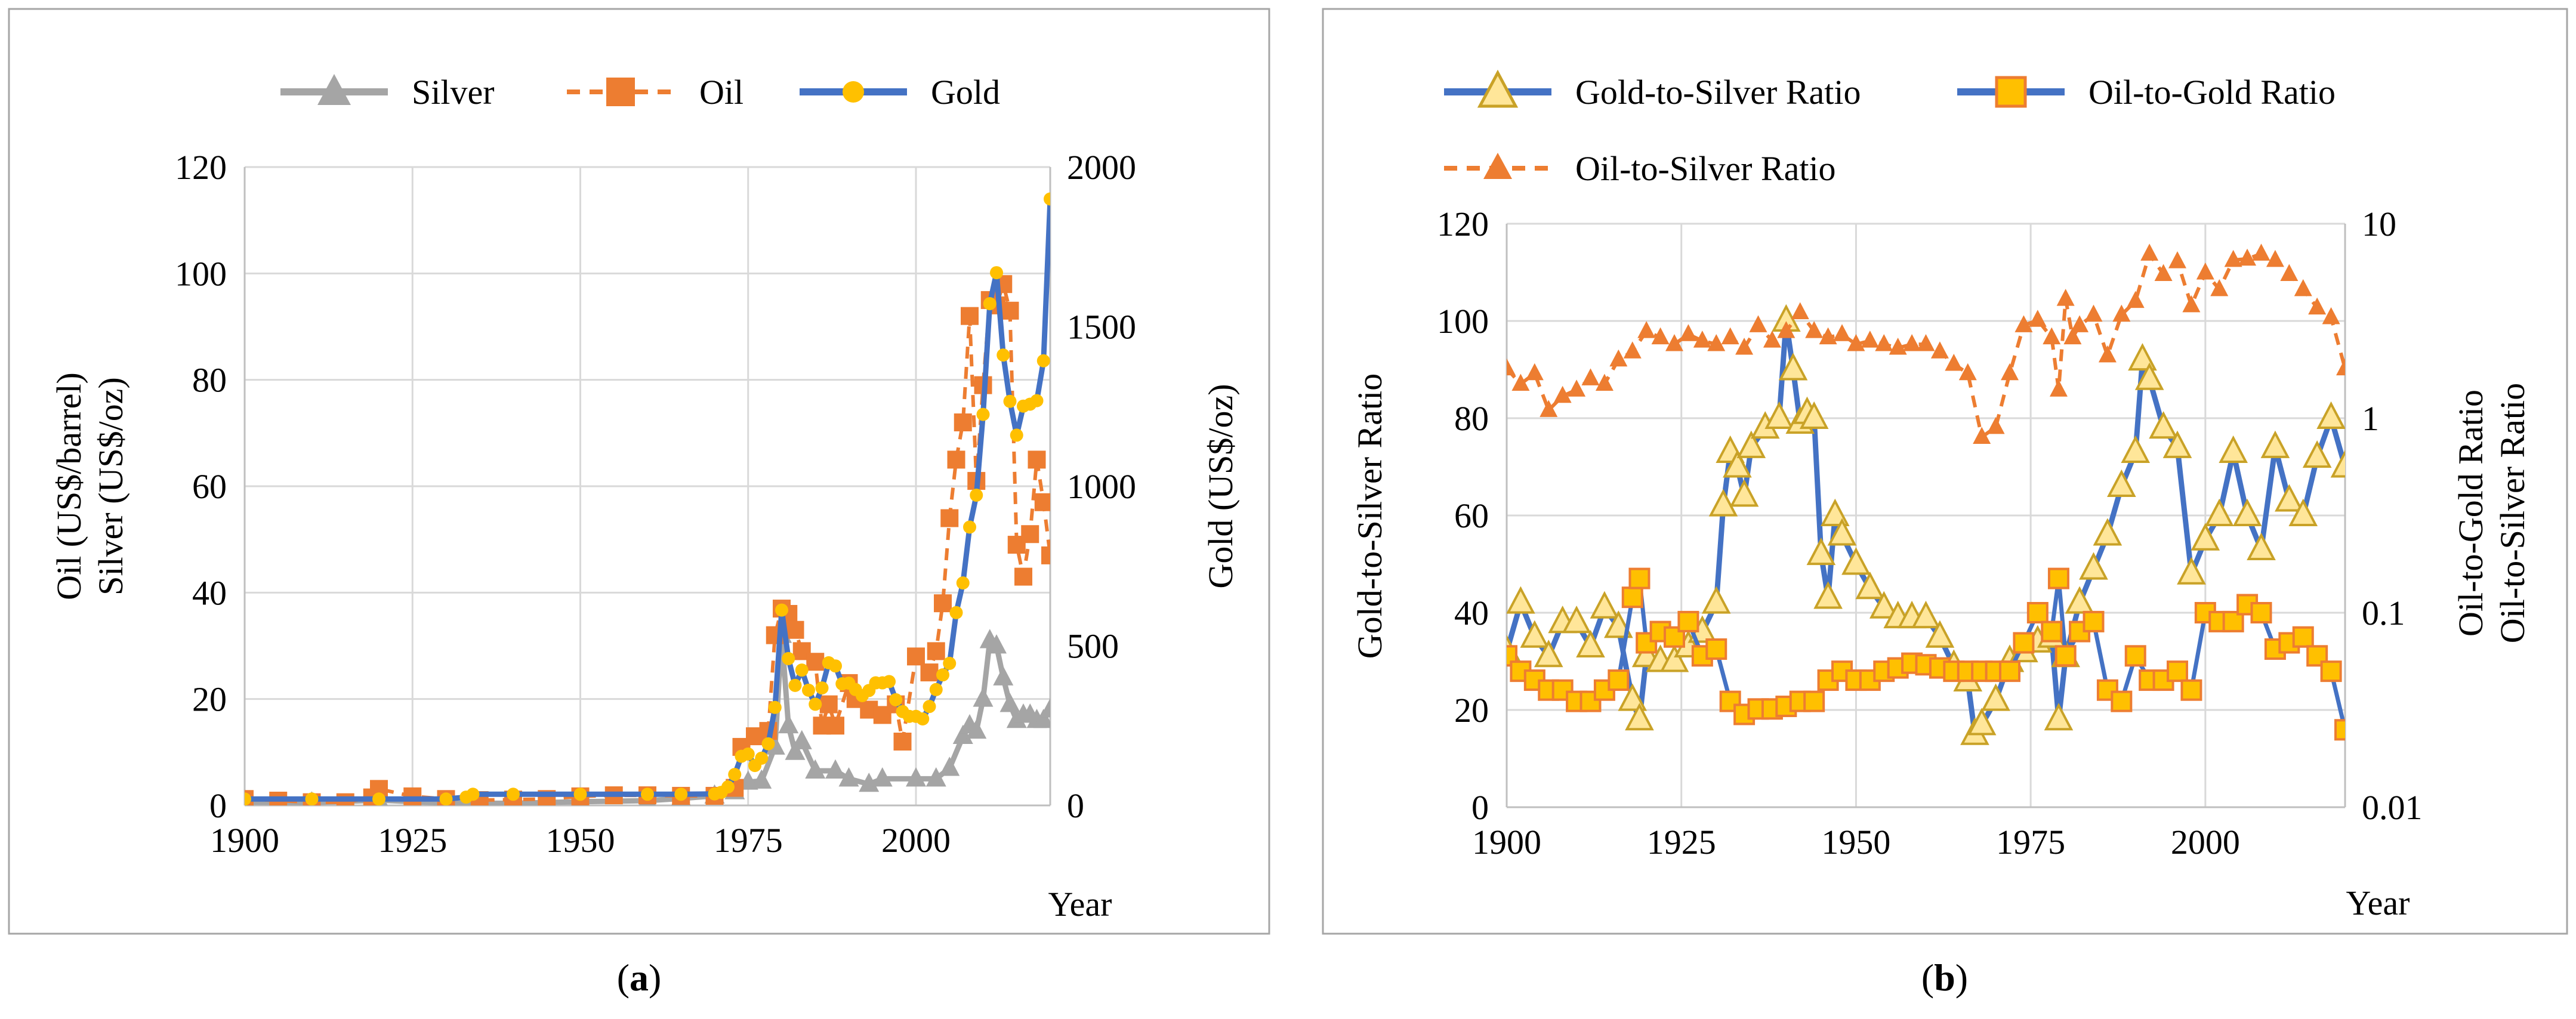 The image size is (2576, 1019). I want to click on y2-tick-b-1: 1, so click(2370, 418).